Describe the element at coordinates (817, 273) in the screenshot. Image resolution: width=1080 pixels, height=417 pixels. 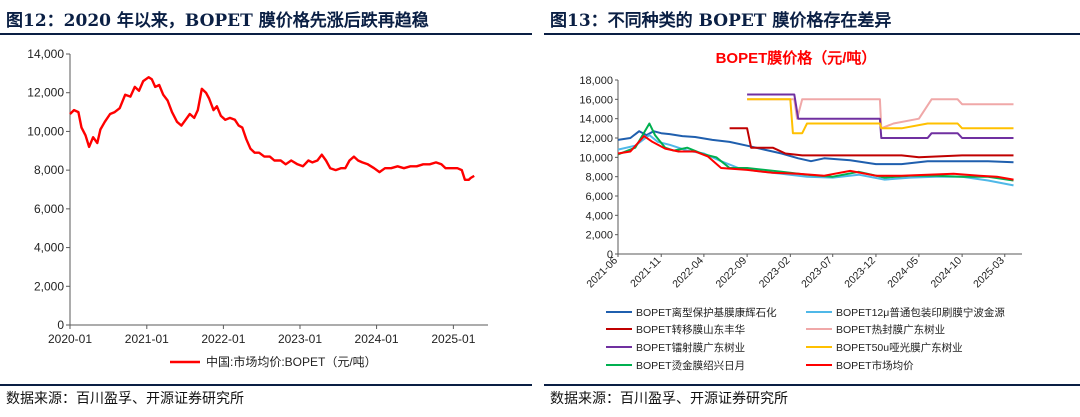
I see `x-tick-label: 2023-07` at that location.